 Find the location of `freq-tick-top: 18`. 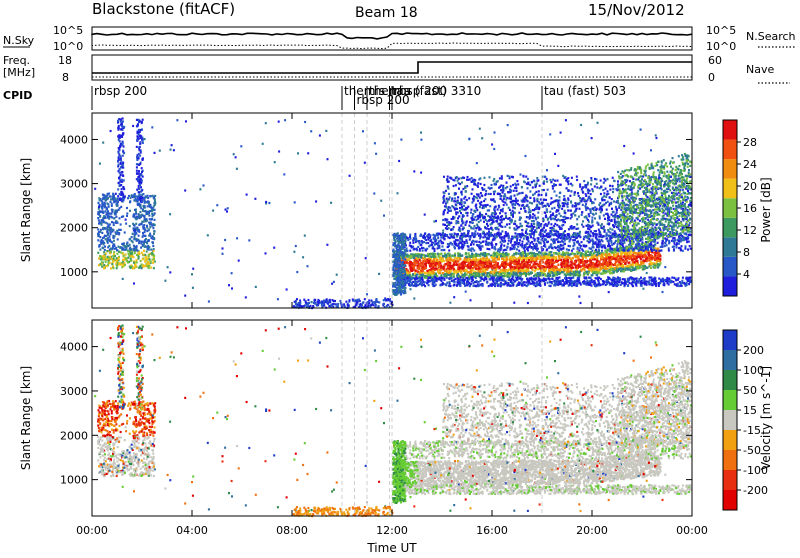

freq-tick-top: 18 is located at coordinates (65, 60).